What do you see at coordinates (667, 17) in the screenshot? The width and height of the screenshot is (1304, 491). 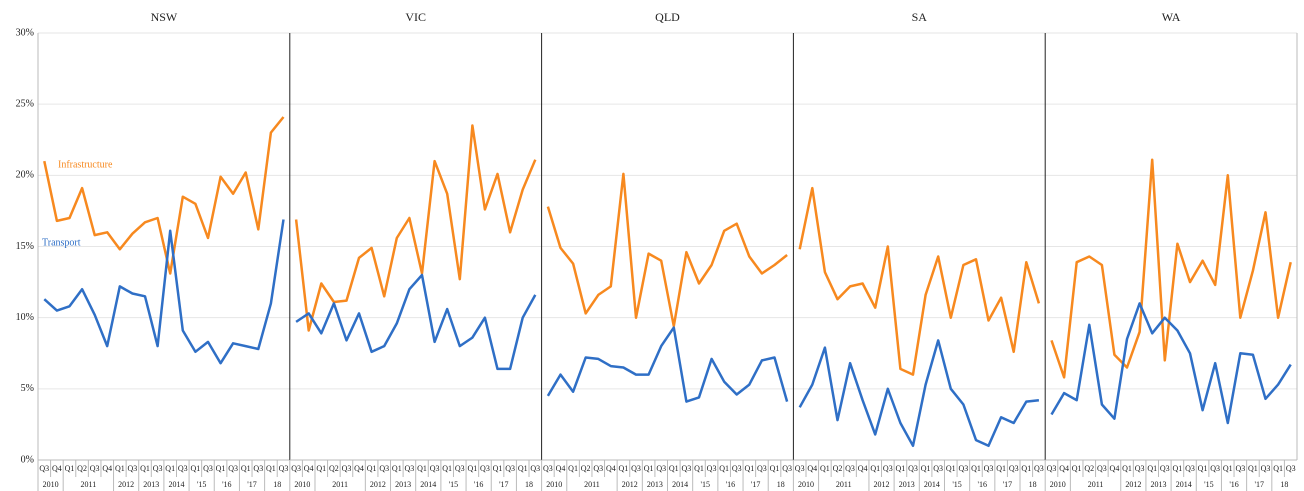 I see `panel-title: QLD` at bounding box center [667, 17].